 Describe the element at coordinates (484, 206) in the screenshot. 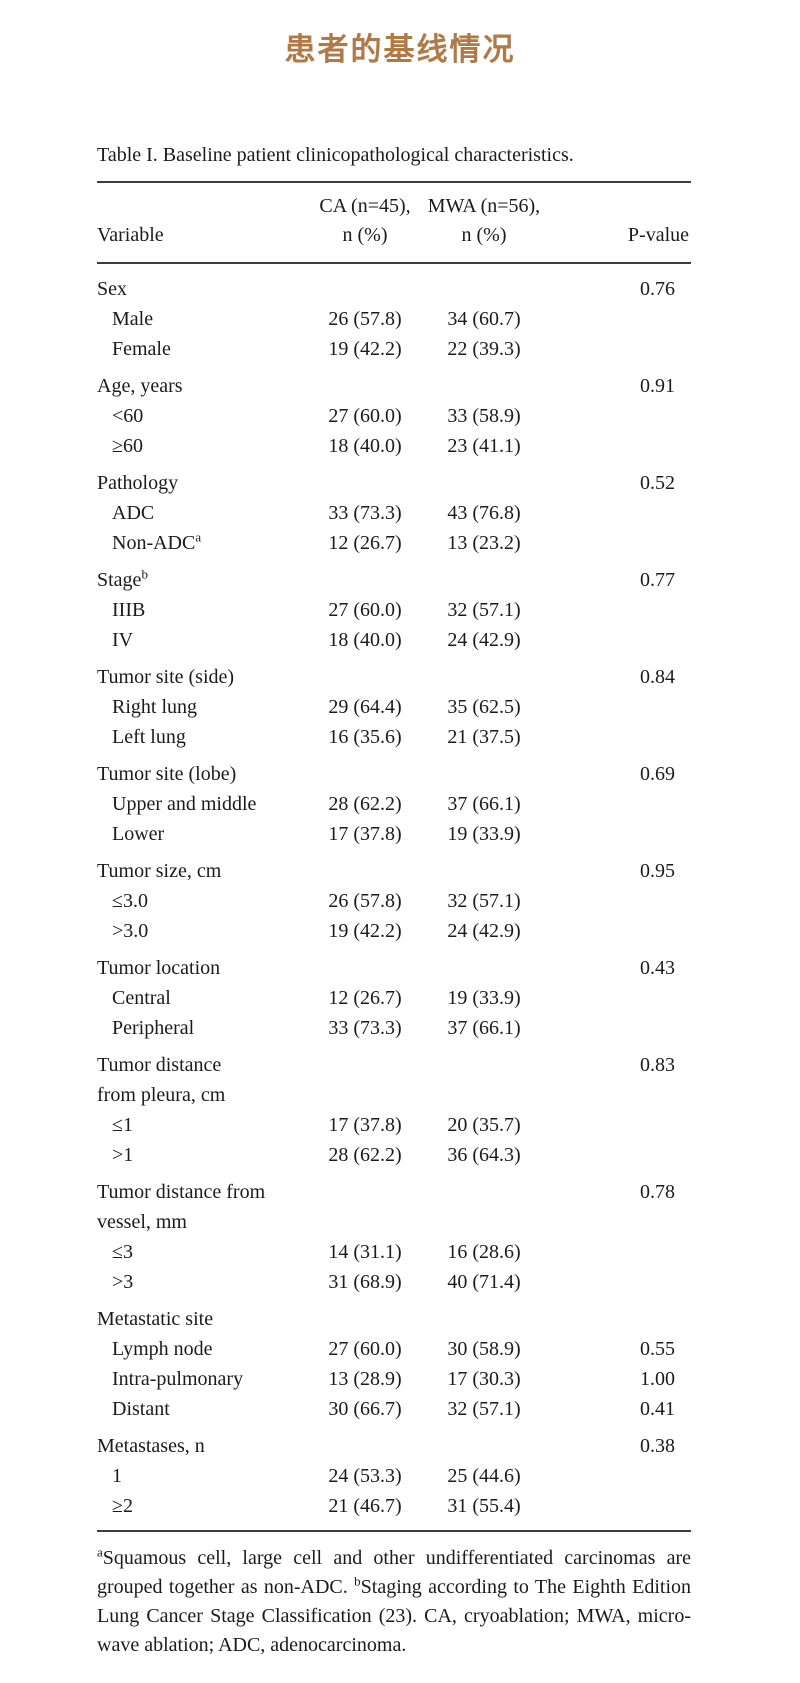

I see `column-header-mwa-line1: MWA (n=56),` at that location.